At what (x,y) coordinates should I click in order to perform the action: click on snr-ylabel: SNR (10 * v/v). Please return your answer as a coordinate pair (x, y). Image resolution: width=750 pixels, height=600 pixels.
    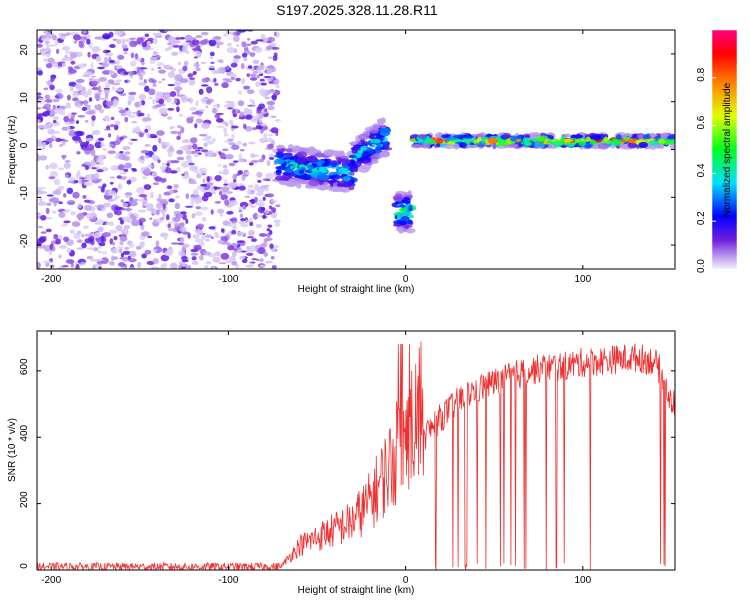
    Looking at the image, I should click on (12, 450).